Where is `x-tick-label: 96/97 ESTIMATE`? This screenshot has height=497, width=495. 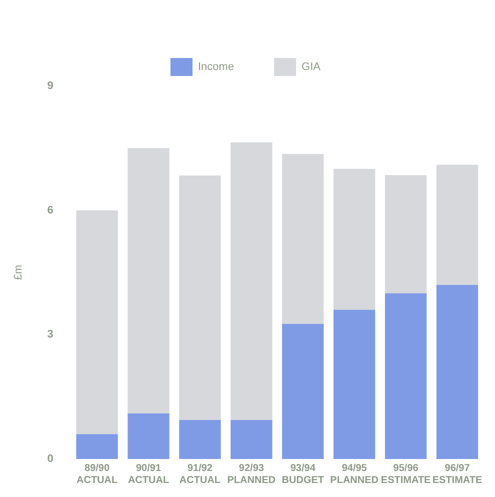
x-tick-label: 96/97 ESTIMATE is located at coordinates (457, 474).